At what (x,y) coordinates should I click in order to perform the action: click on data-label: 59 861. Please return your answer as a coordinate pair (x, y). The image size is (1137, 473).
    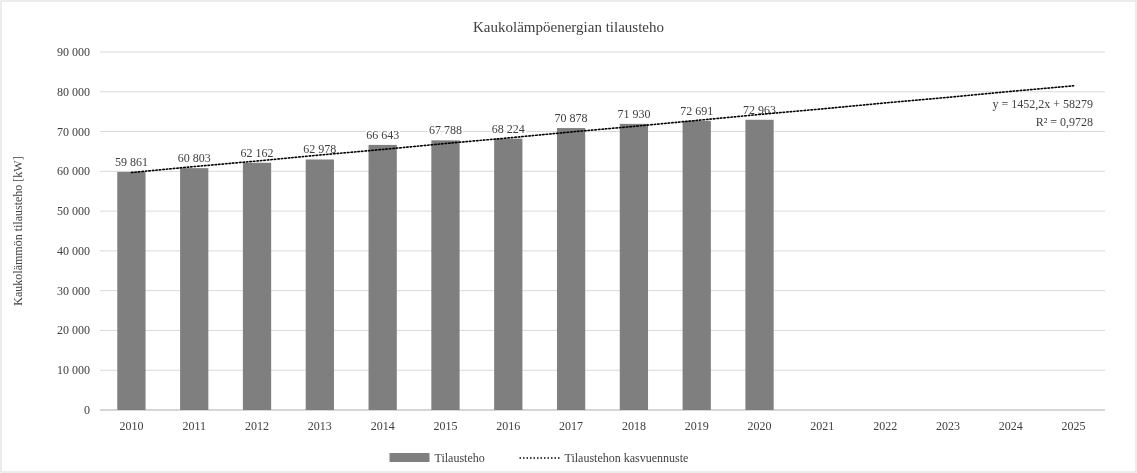
    Looking at the image, I should click on (131, 161).